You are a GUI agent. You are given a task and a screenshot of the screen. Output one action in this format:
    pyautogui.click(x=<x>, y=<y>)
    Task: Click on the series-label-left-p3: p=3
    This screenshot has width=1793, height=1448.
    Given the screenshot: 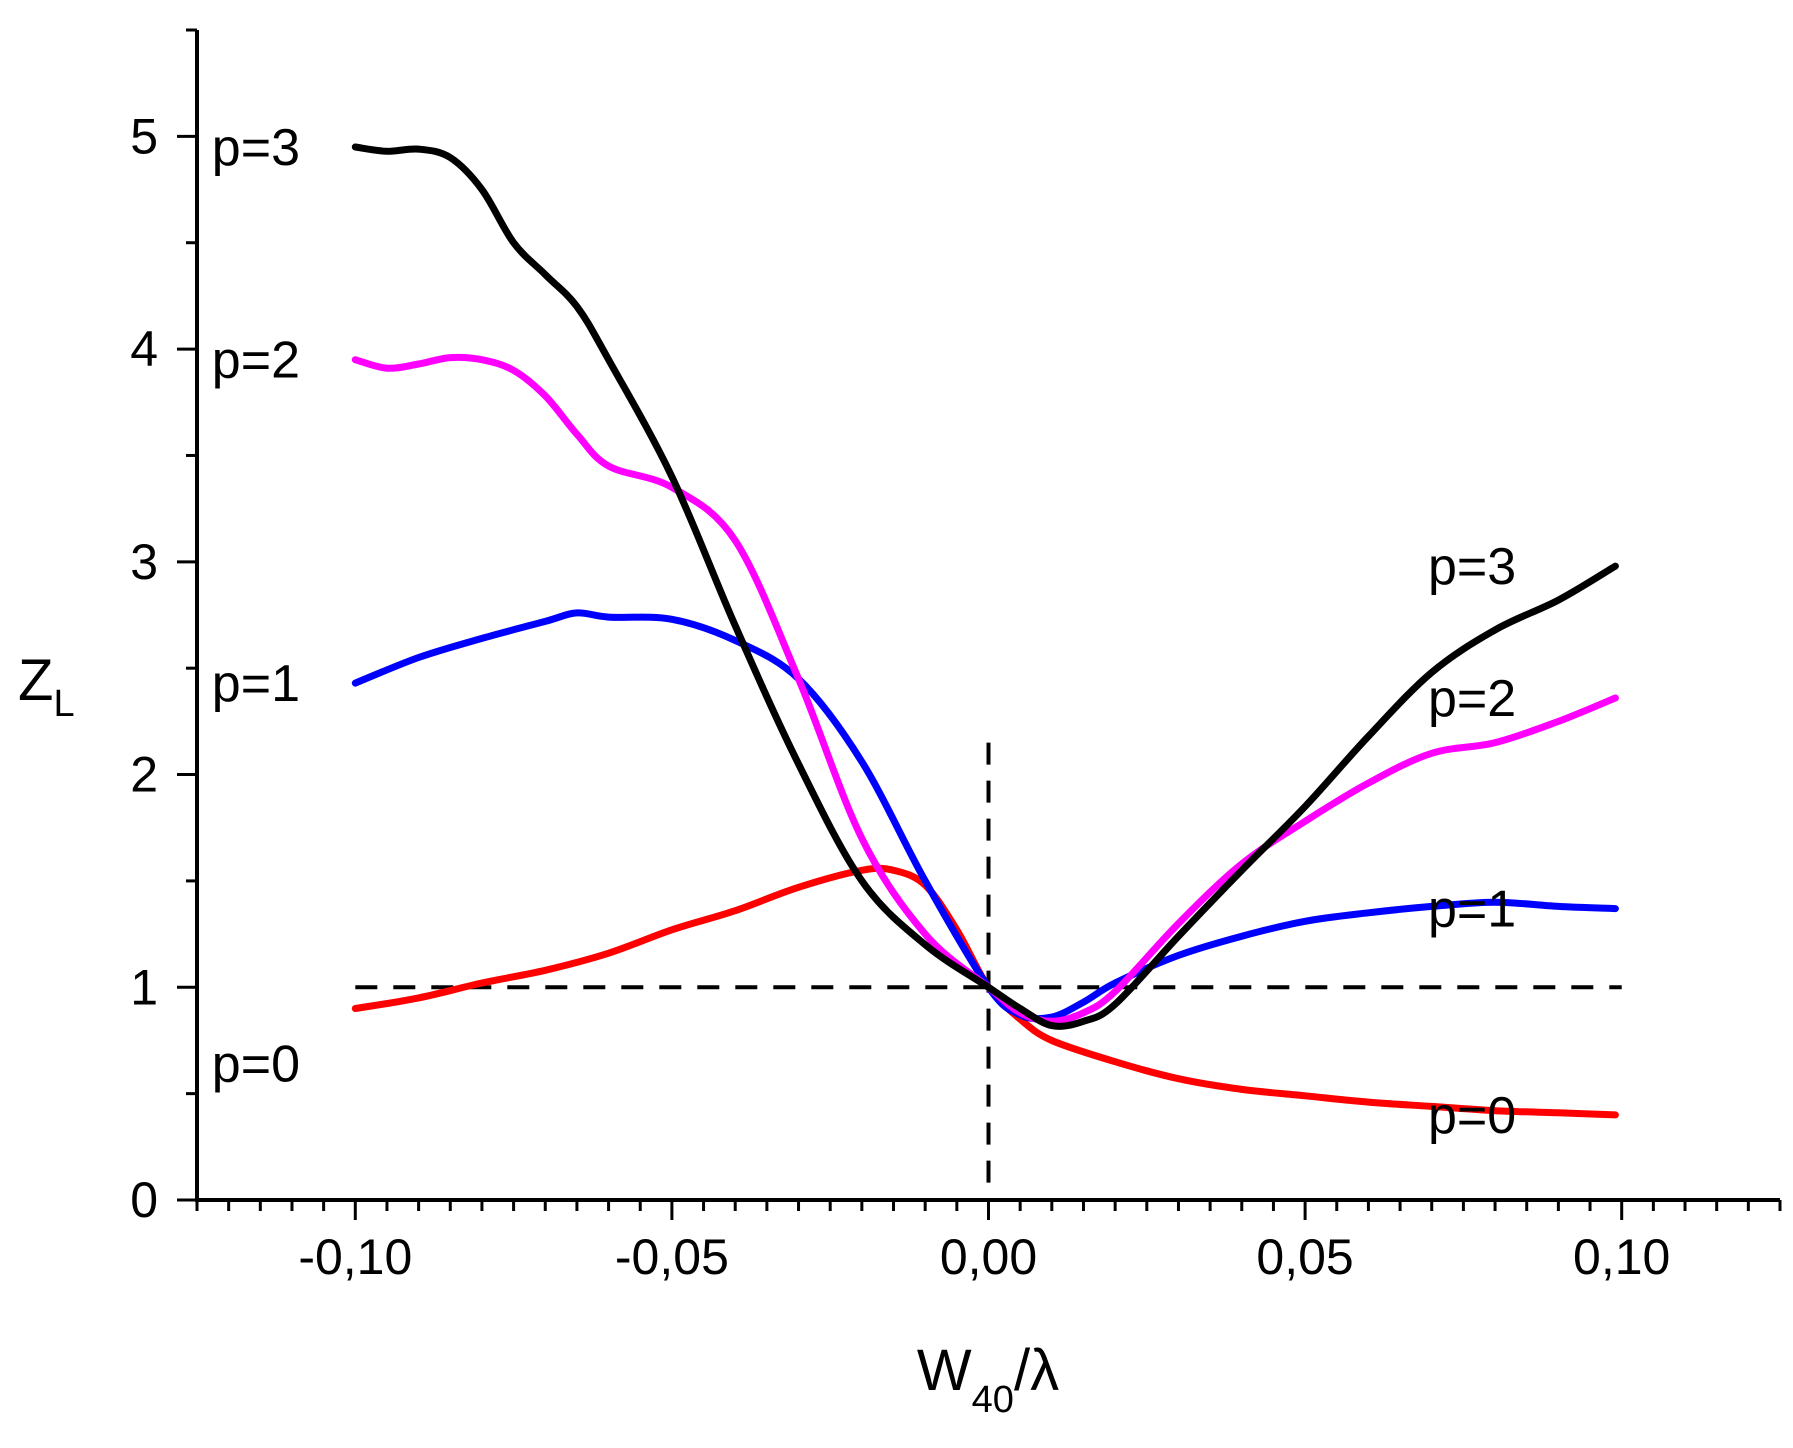 What is the action you would take?
    pyautogui.click(x=256, y=148)
    